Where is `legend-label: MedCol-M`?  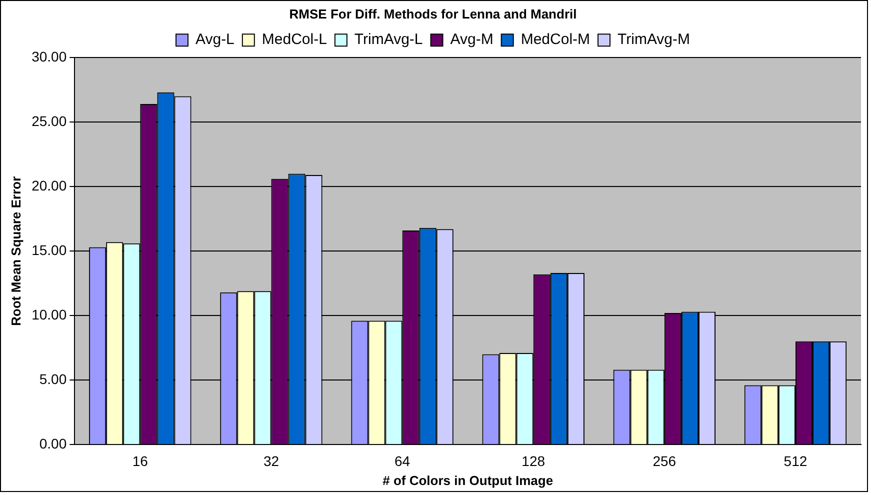 legend-label: MedCol-M is located at coordinates (555, 39).